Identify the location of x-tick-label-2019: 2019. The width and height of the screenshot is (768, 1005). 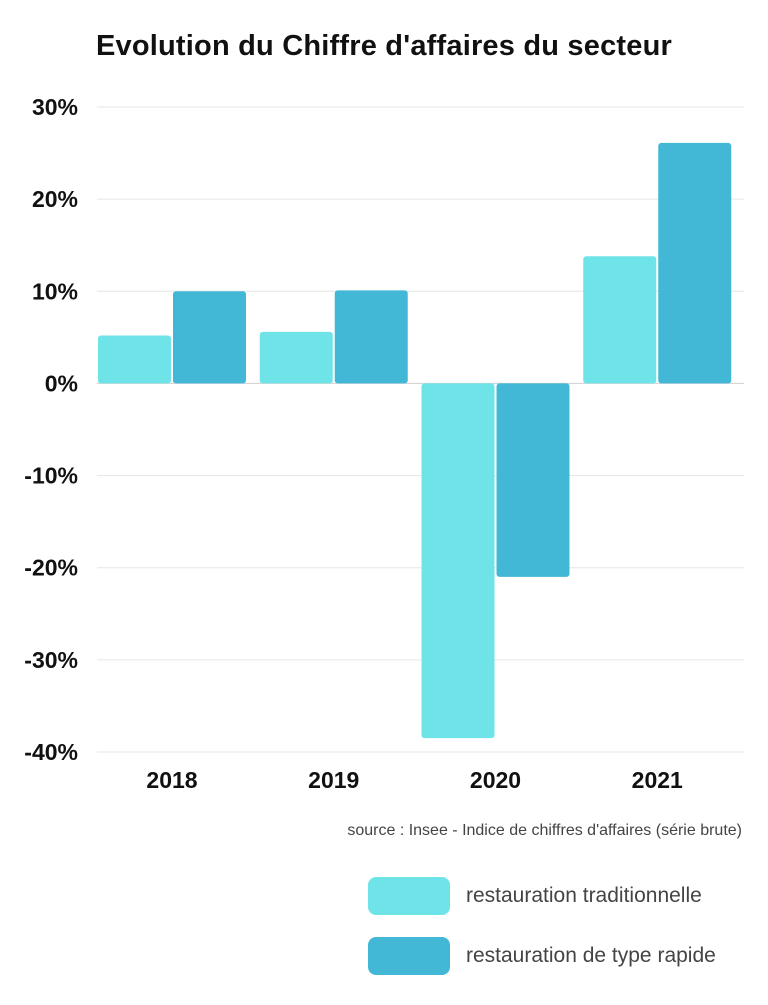
(333, 780).